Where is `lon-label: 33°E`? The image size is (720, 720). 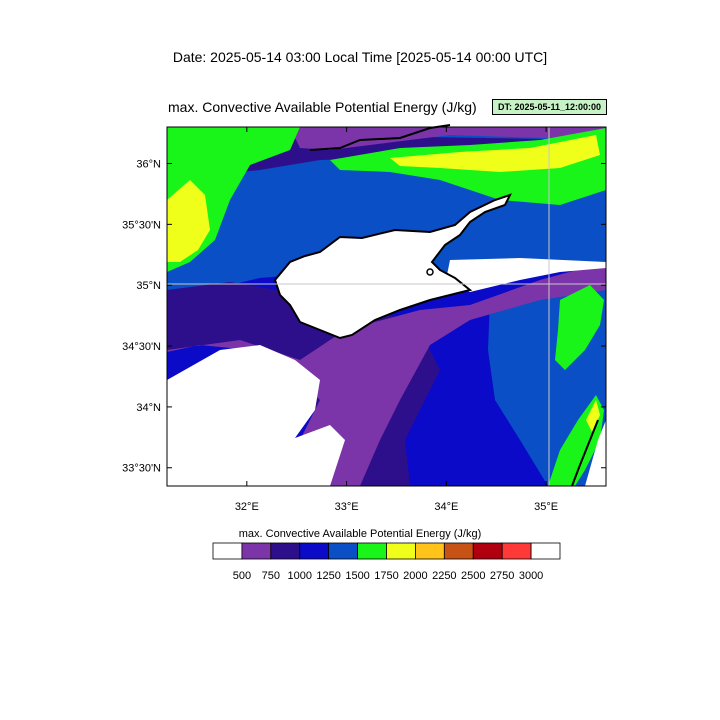
lon-label: 33°E is located at coordinates (347, 507).